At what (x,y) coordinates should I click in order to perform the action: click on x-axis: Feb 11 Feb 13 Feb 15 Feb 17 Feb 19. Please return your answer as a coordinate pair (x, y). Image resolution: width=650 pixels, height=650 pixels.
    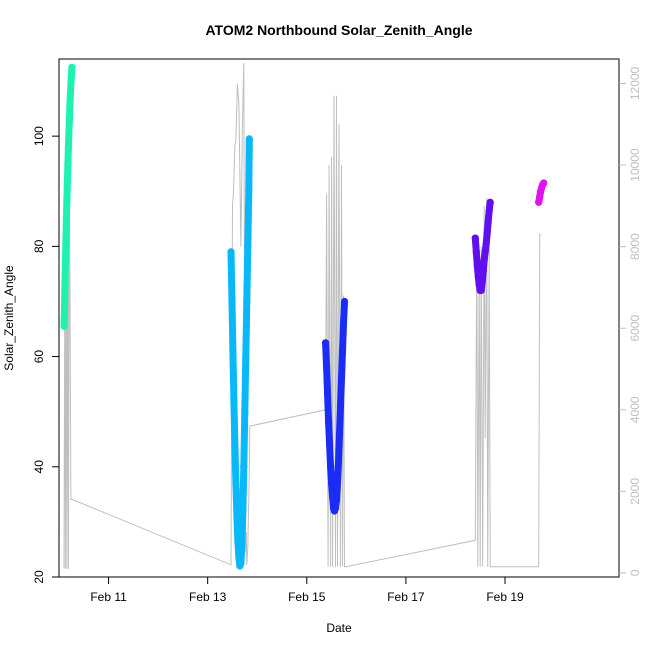
    Looking at the image, I should click on (307, 590).